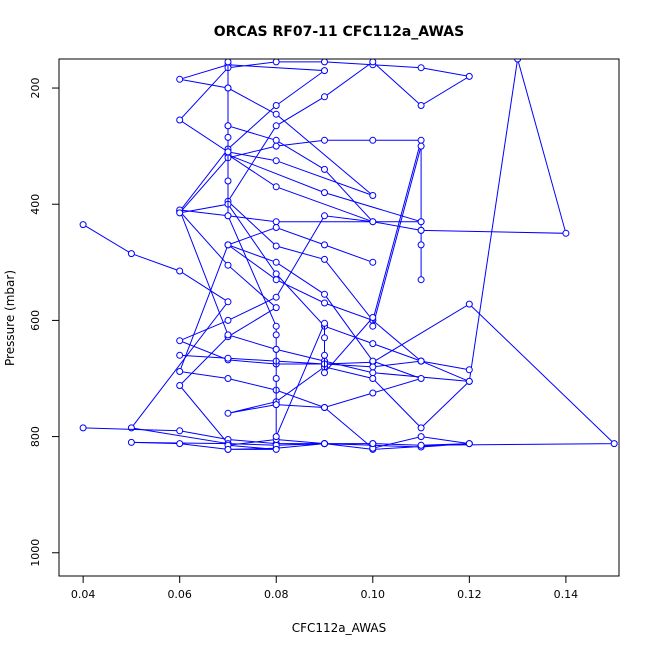  Describe the element at coordinates (35, 553) in the screenshot. I see `y-tick-label: 1000` at that location.